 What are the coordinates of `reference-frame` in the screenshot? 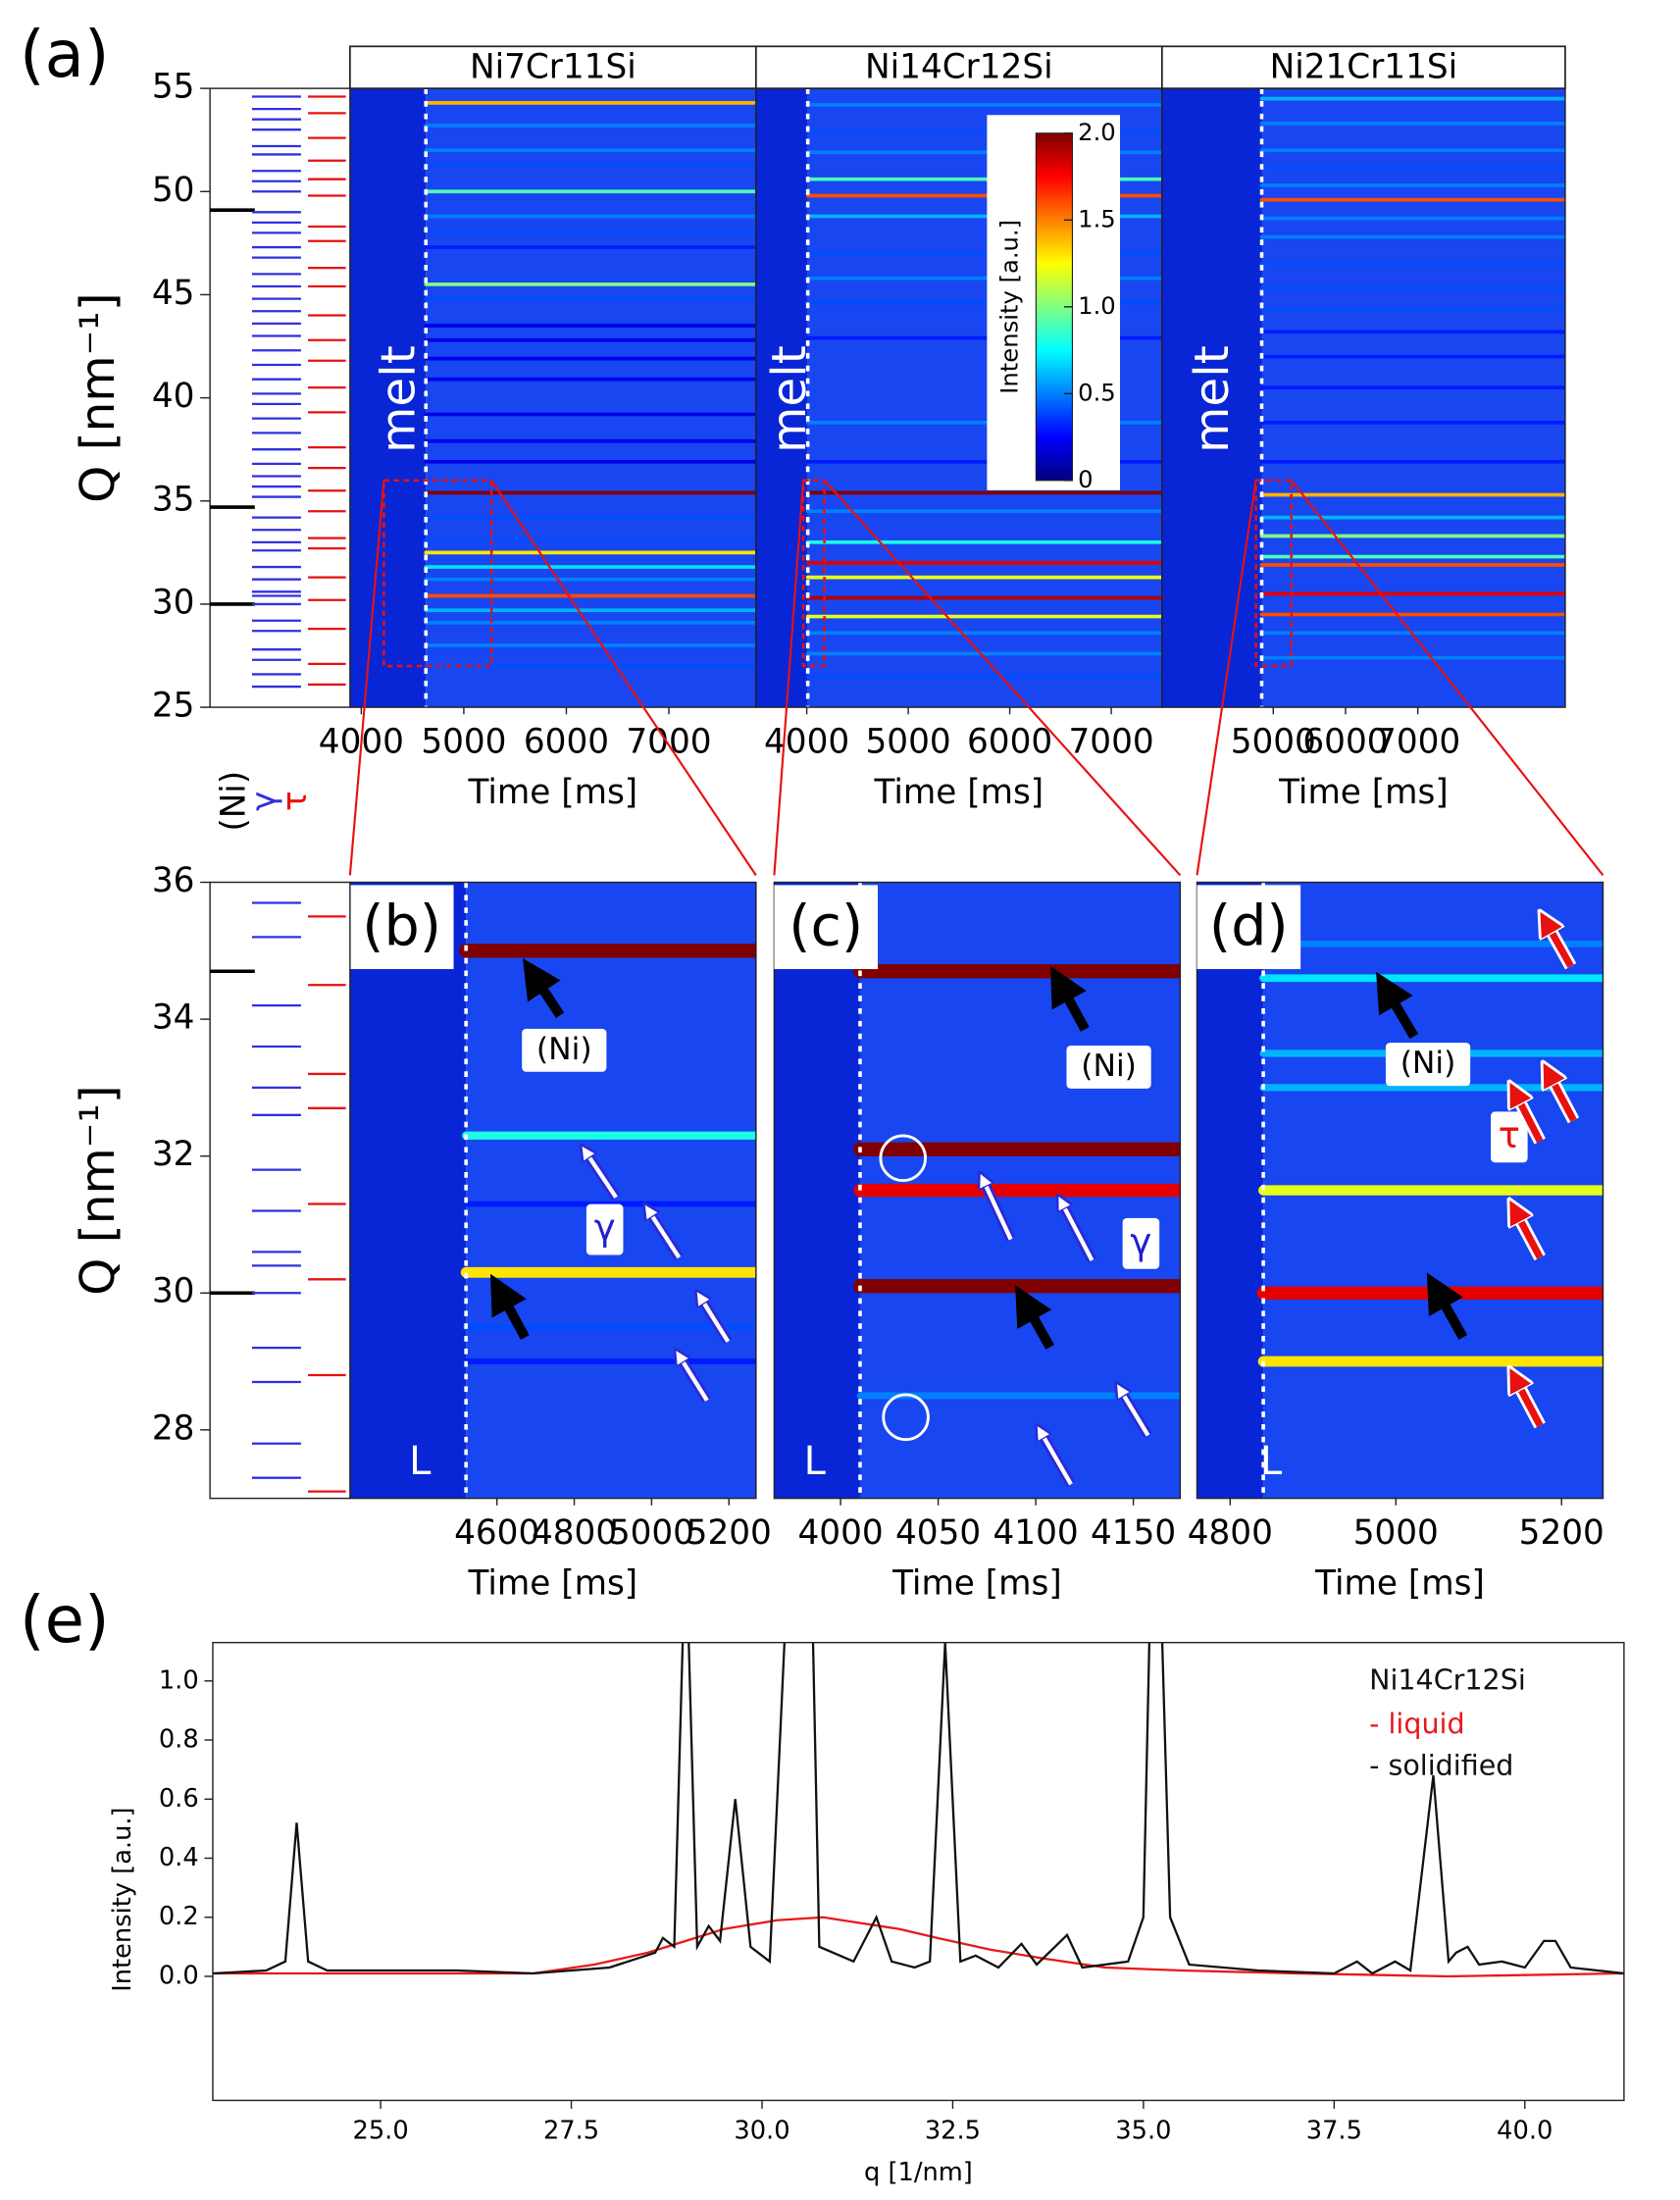 It's located at (280, 1190).